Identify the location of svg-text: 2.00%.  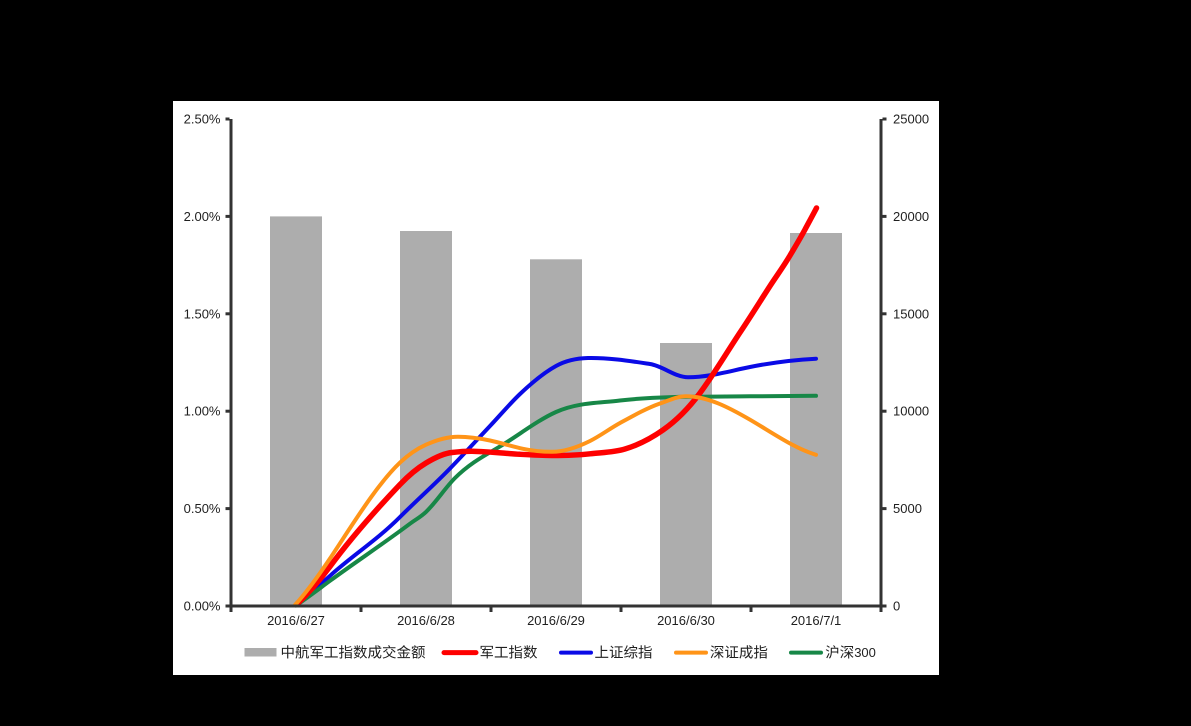
(202, 216).